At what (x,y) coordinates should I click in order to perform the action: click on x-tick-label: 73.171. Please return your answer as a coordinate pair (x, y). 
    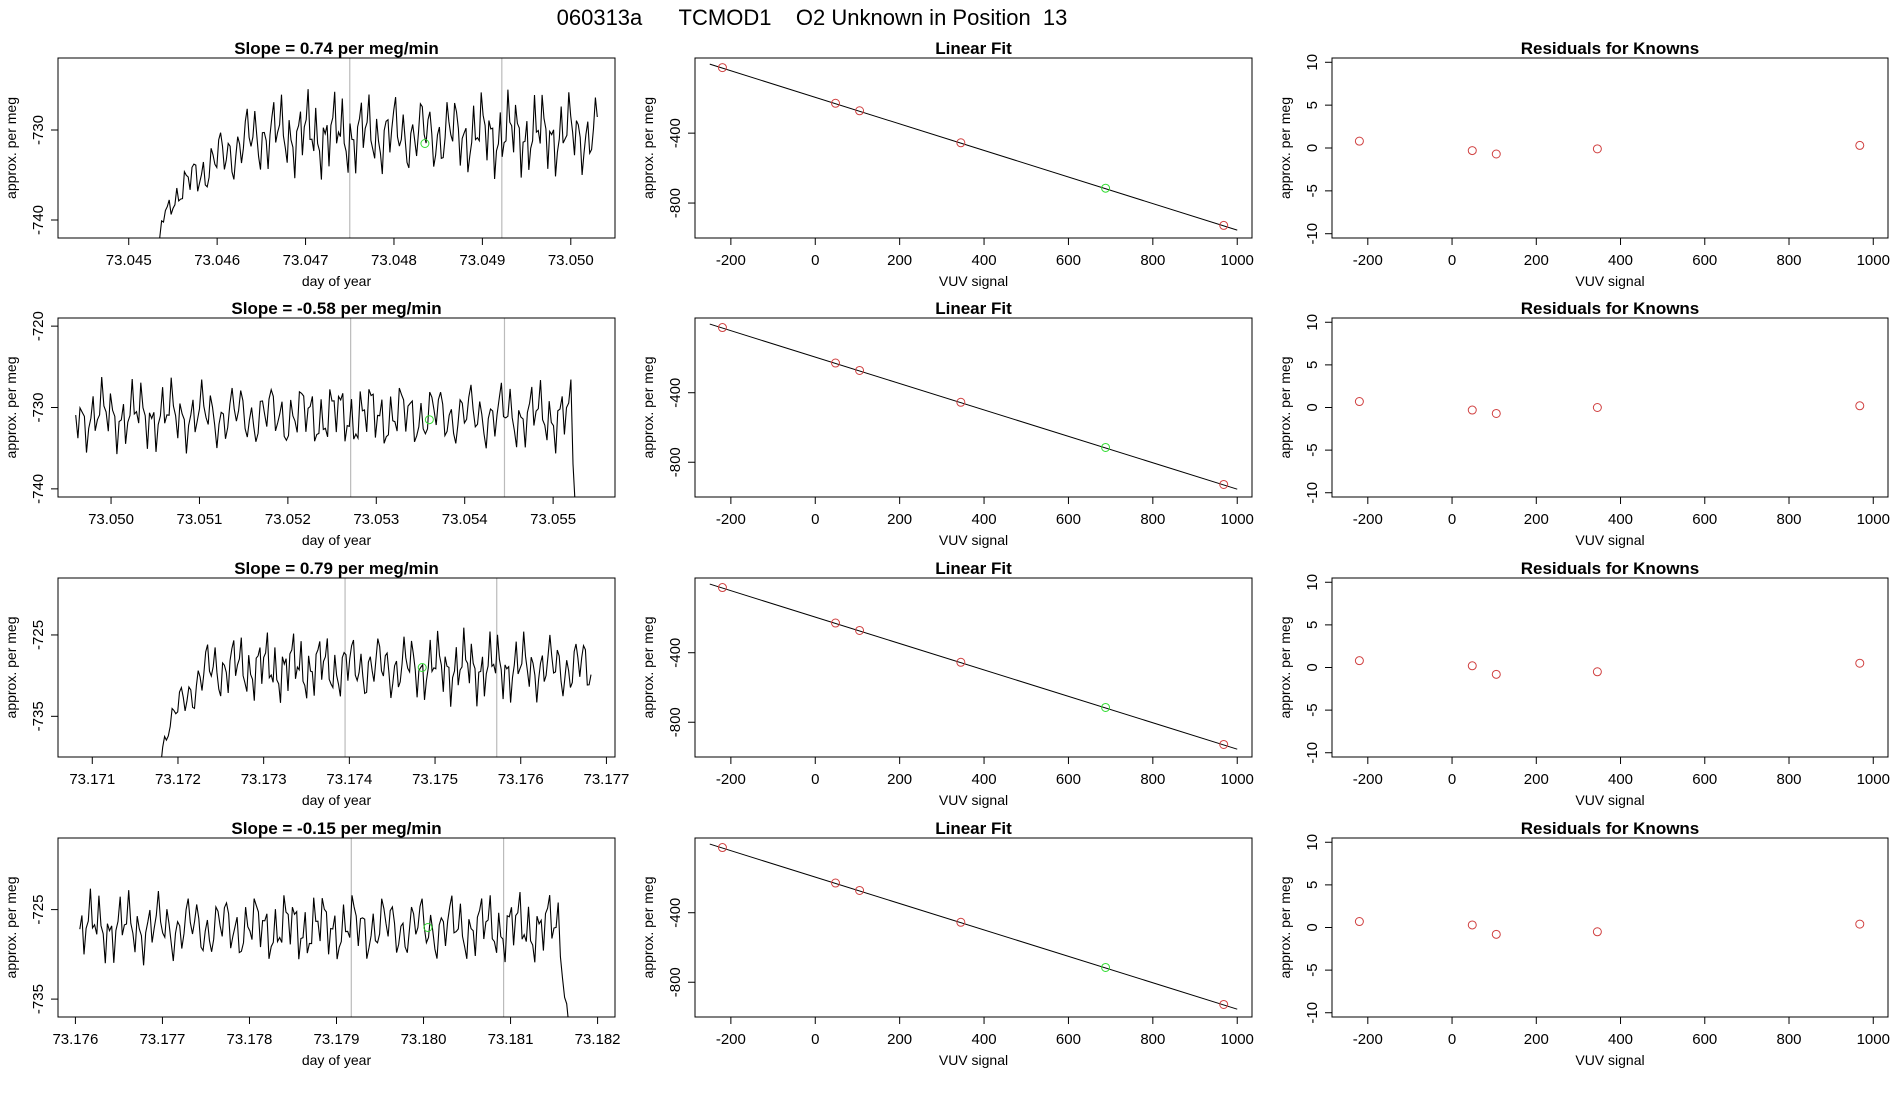
    Looking at the image, I should click on (92, 779).